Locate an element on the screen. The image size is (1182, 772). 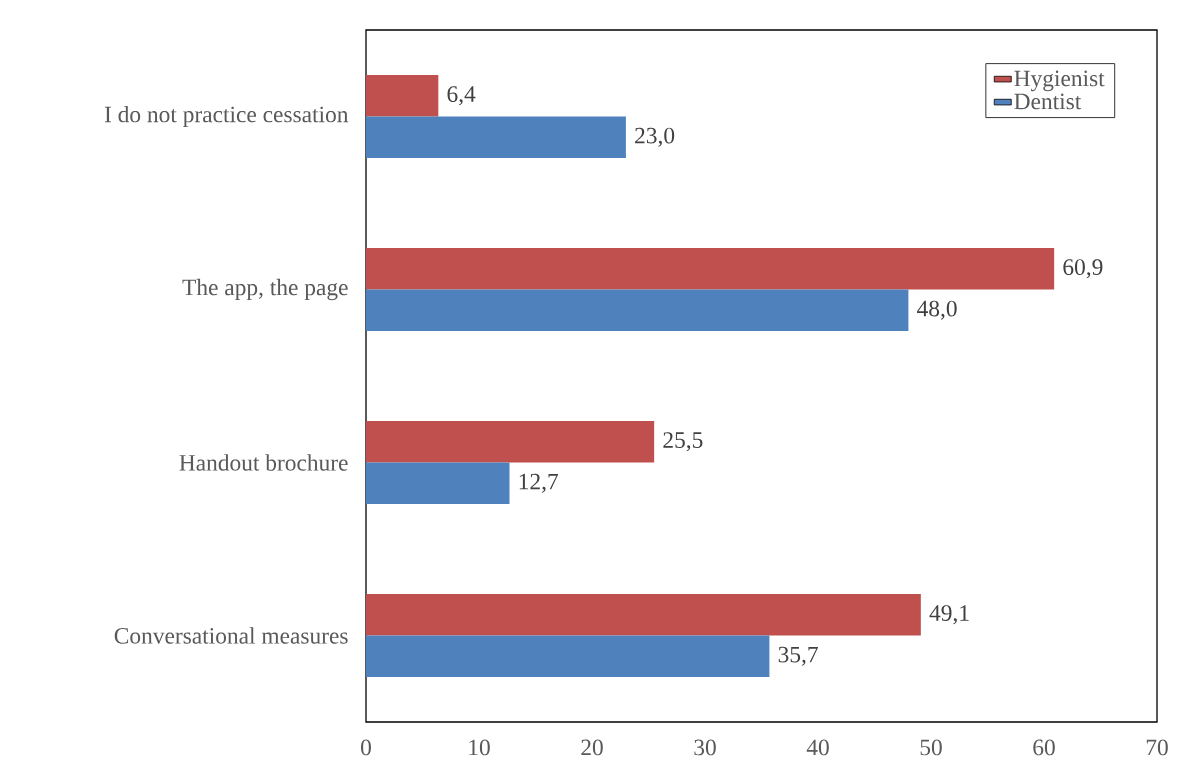
data-label: 6,4 is located at coordinates (461, 96).